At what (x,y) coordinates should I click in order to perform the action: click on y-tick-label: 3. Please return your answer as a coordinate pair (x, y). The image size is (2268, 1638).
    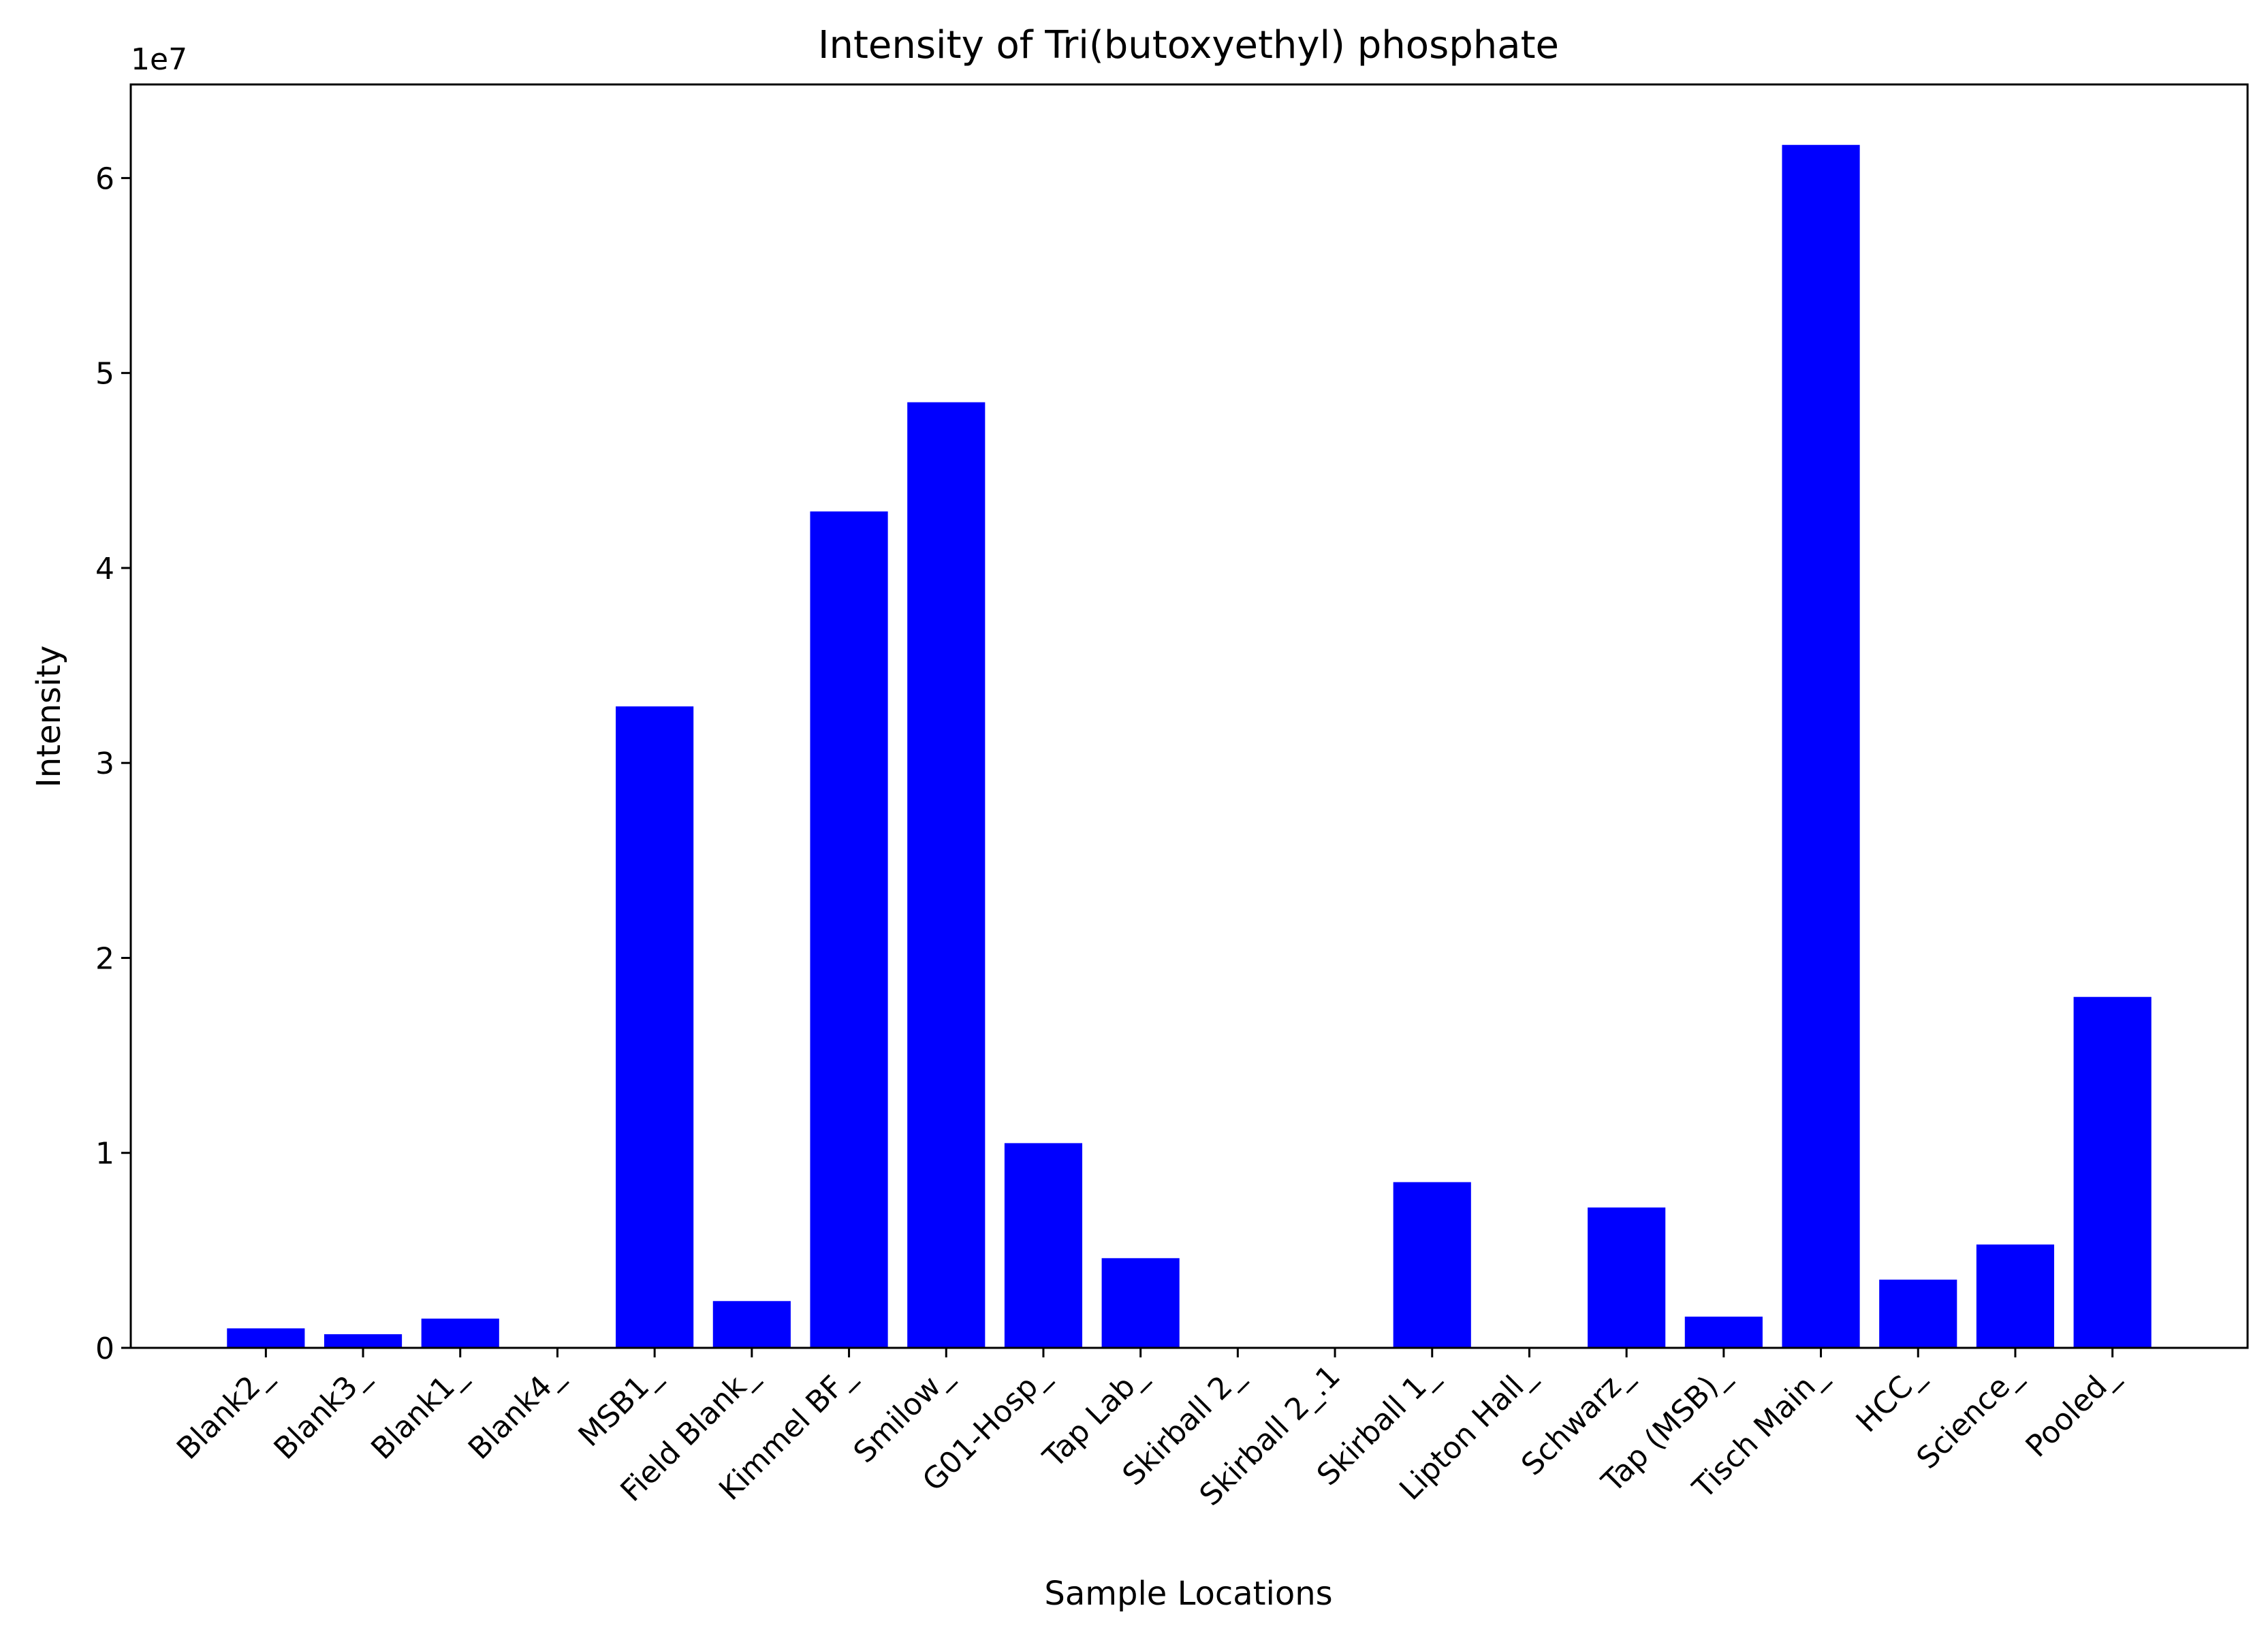
    Looking at the image, I should click on (104, 763).